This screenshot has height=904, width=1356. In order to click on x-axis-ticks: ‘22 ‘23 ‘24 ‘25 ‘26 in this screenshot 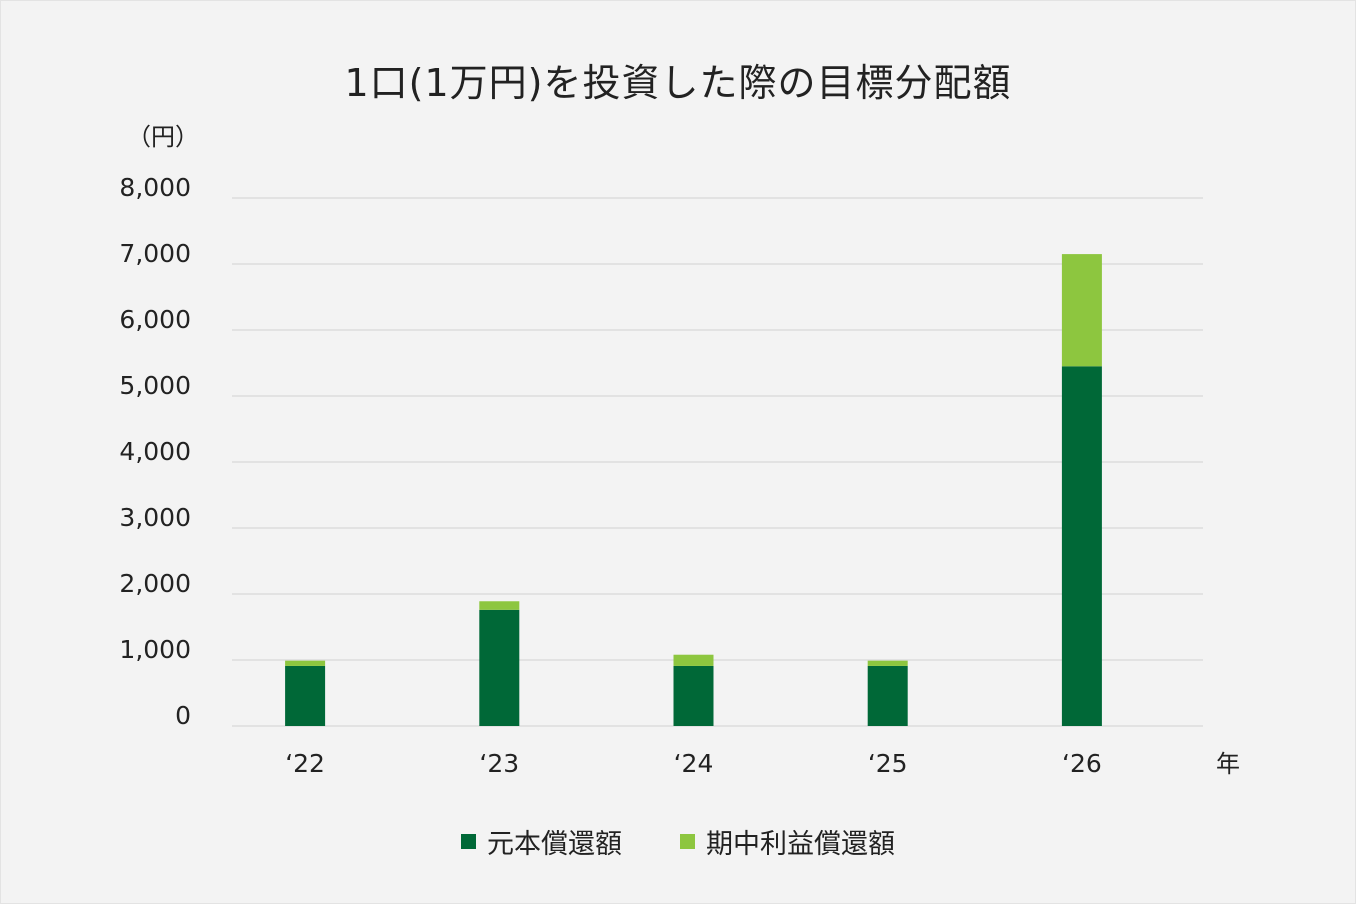, I will do `click(693, 763)`.